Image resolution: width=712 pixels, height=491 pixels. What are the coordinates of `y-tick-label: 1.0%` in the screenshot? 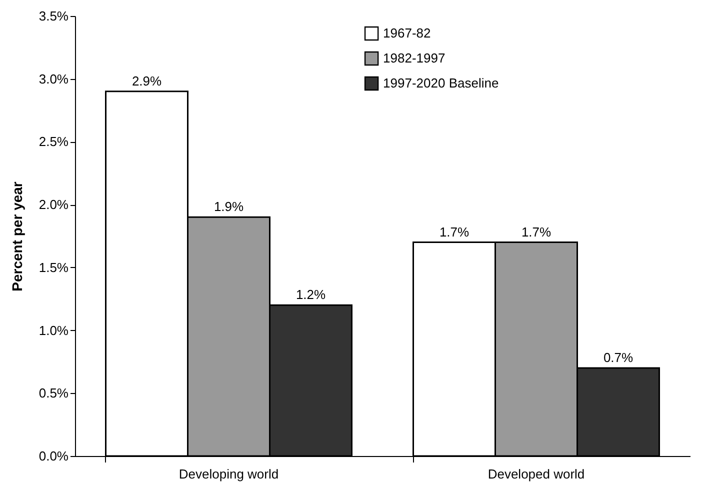 It's located at (53, 330).